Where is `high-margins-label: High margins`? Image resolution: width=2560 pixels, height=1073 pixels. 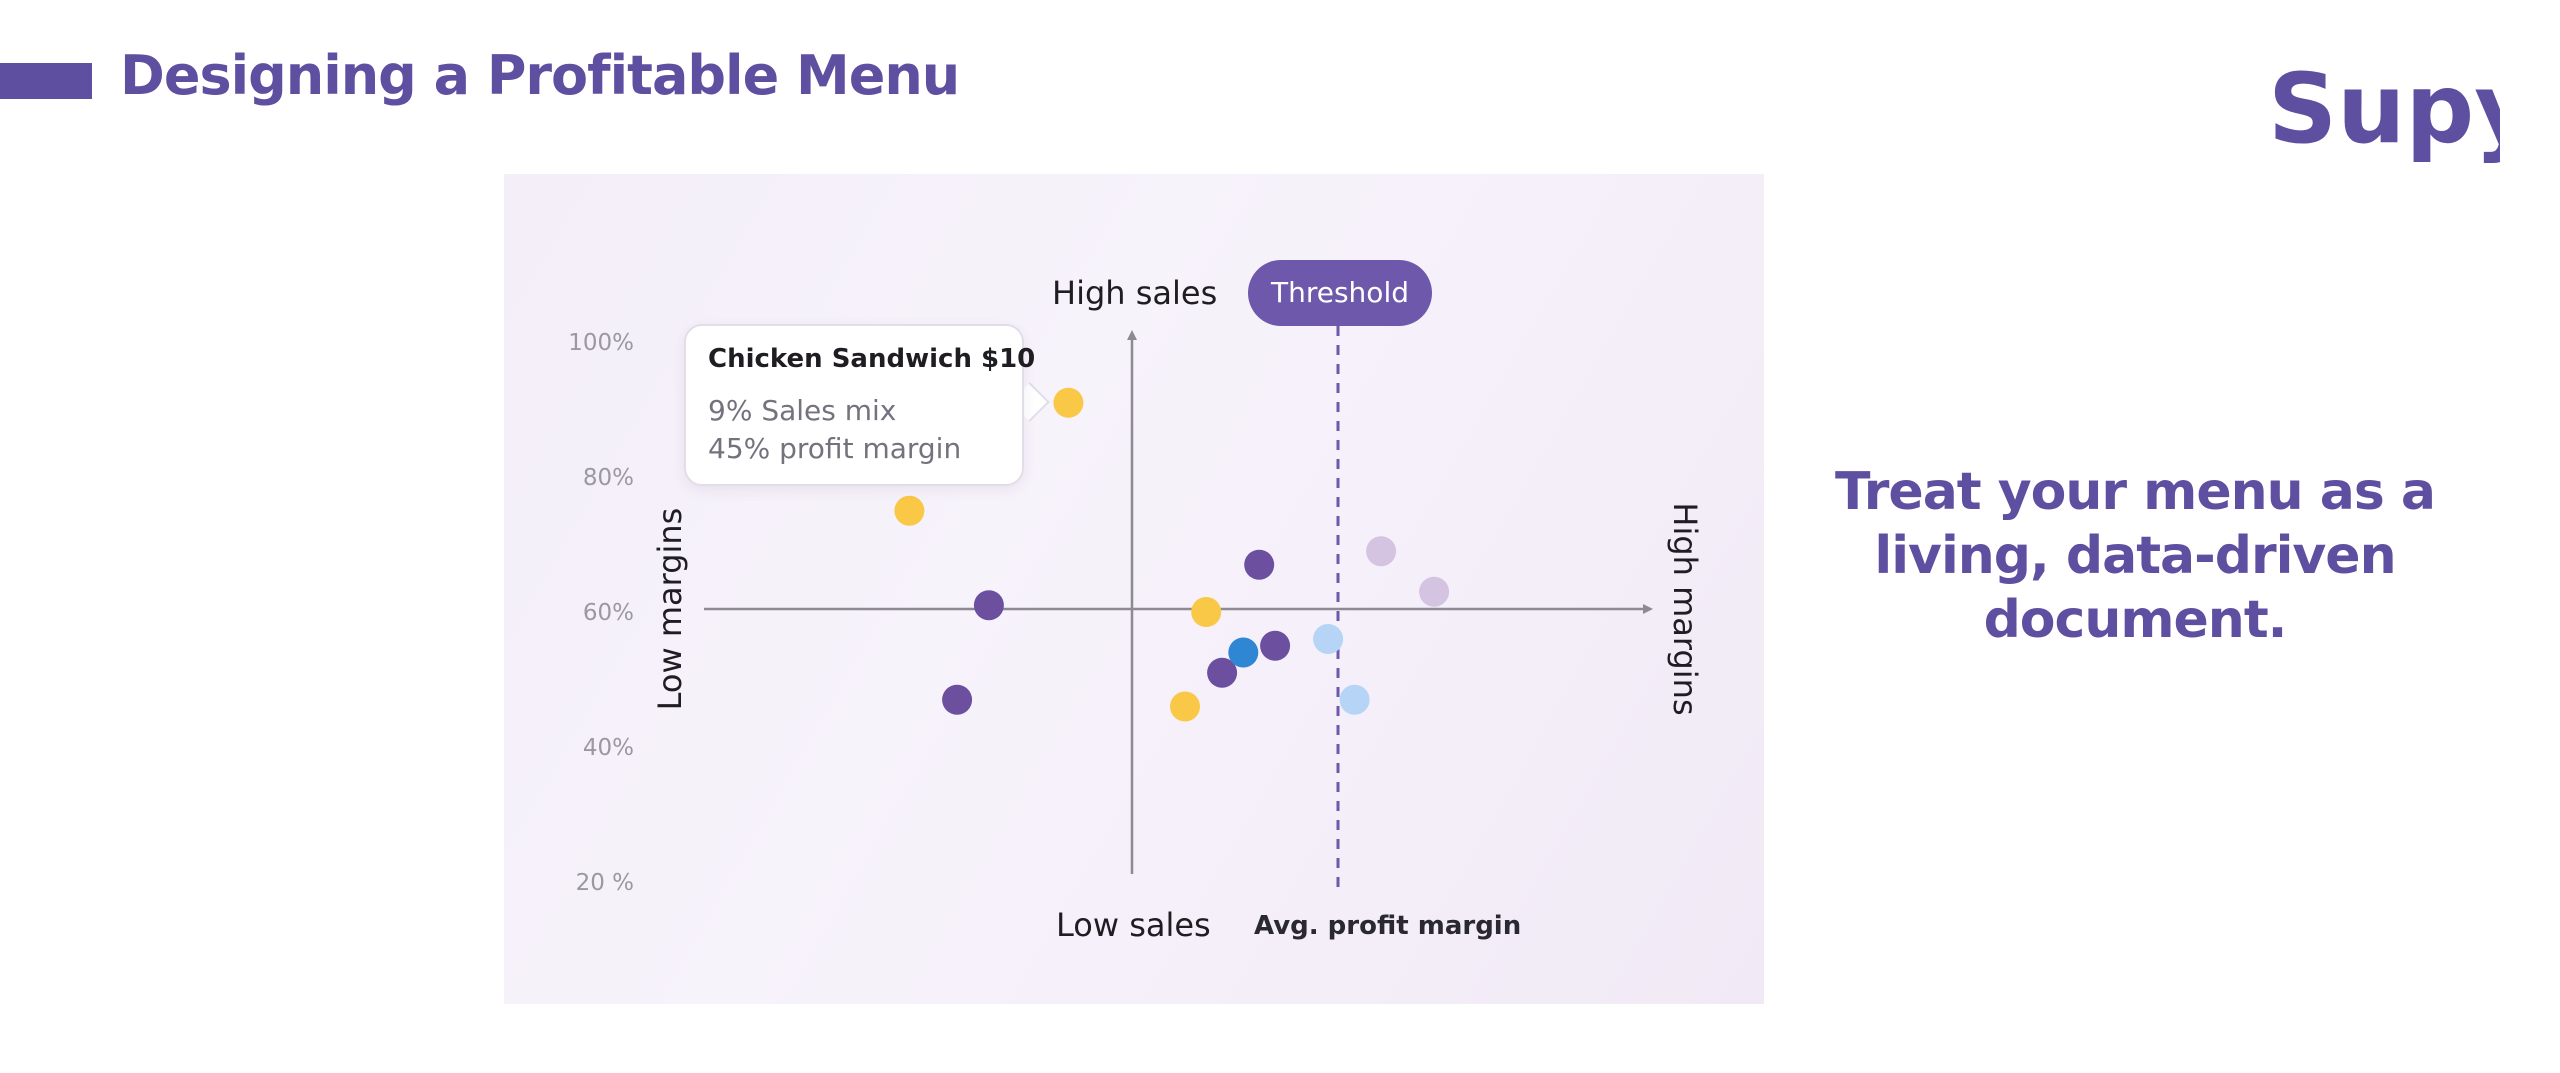 high-margins-label: High margins is located at coordinates (1685, 608).